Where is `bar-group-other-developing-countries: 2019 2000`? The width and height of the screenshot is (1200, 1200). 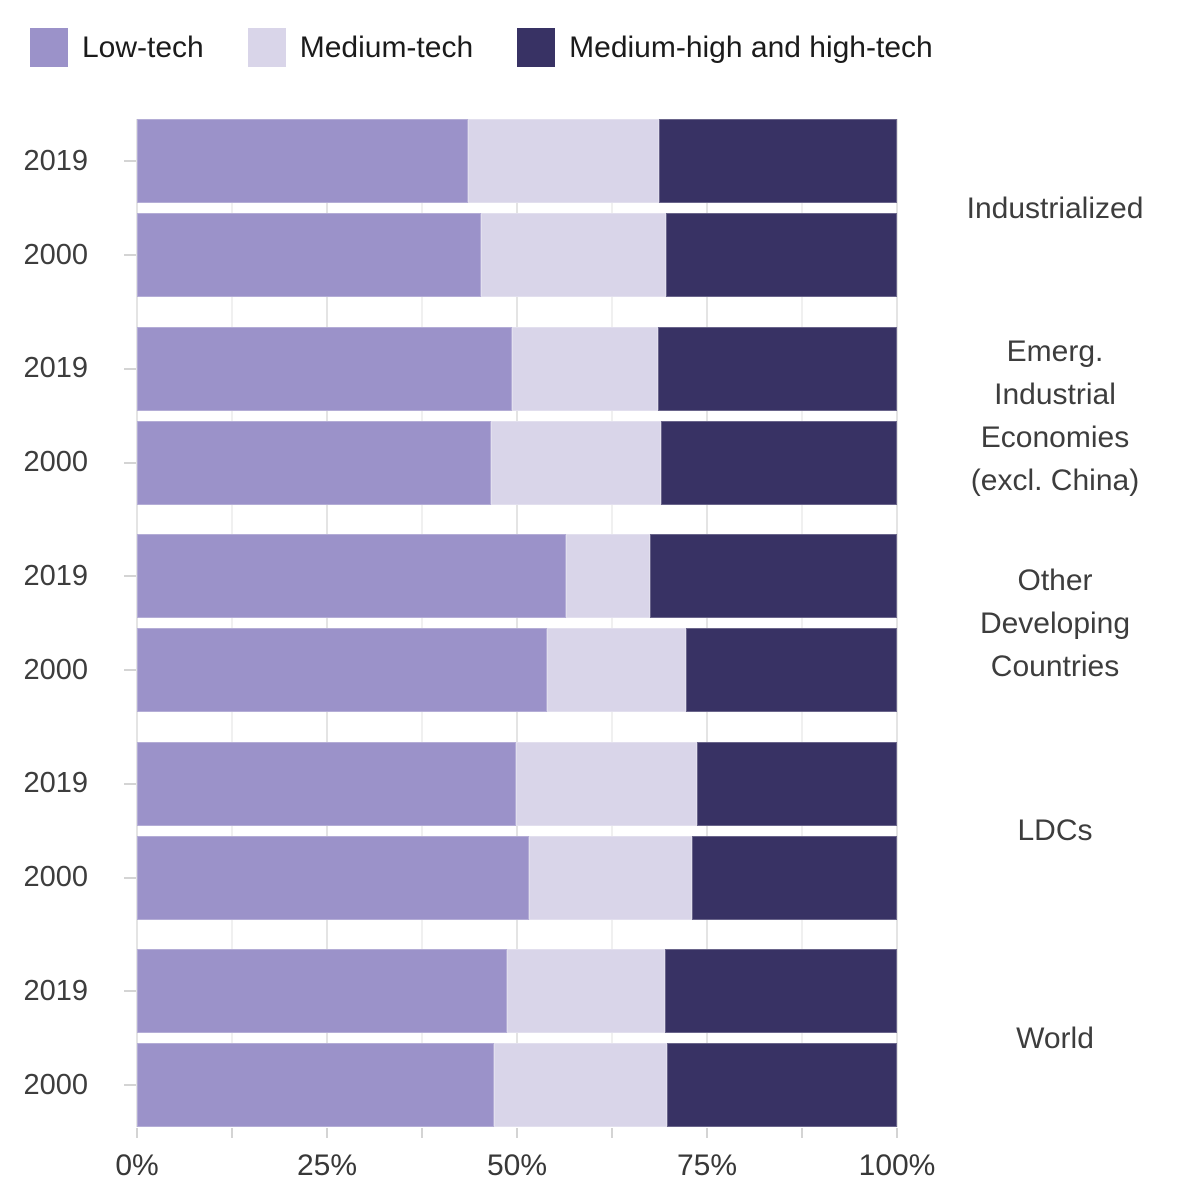 bar-group-other-developing-countries: 2019 2000 is located at coordinates (448, 623).